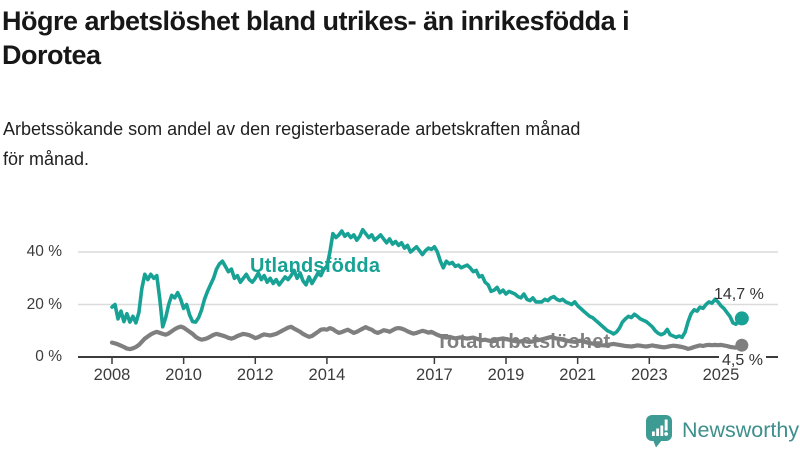 Image resolution: width=800 pixels, height=450 pixels. Describe the element at coordinates (742, 361) in the screenshot. I see `end-value-total-arbetsloshet: 4,5 %` at that location.